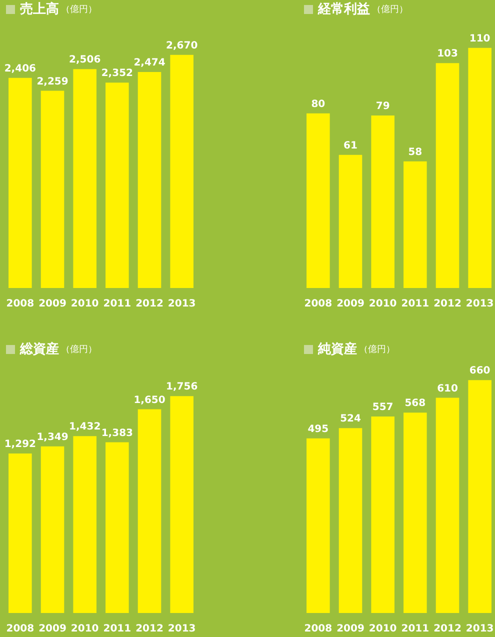 The height and width of the screenshot is (637, 495). What do you see at coordinates (415, 152) in the screenshot?
I see `data-label: 58` at bounding box center [415, 152].